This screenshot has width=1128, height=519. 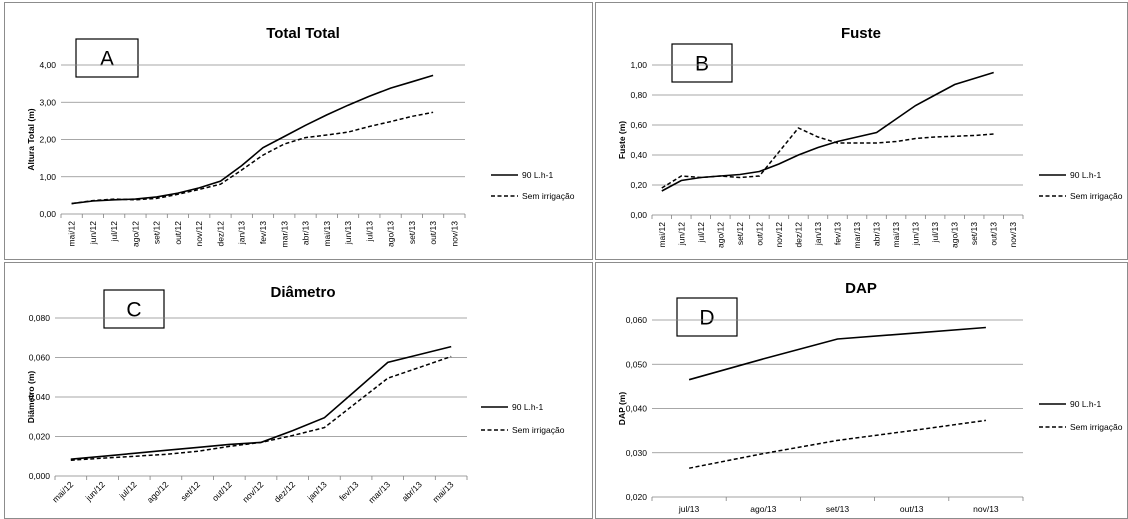 I want to click on x-tick-label: nov/13, so click(x=986, y=509).